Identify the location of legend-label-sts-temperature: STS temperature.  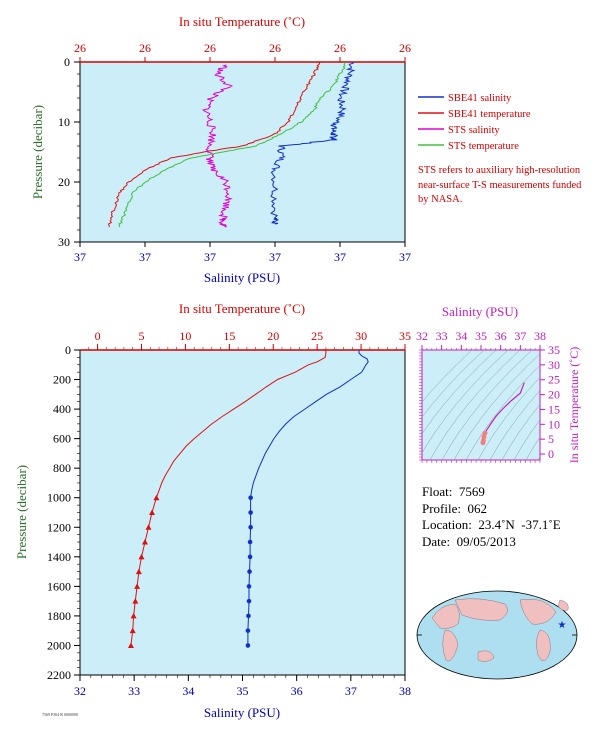
(483, 146).